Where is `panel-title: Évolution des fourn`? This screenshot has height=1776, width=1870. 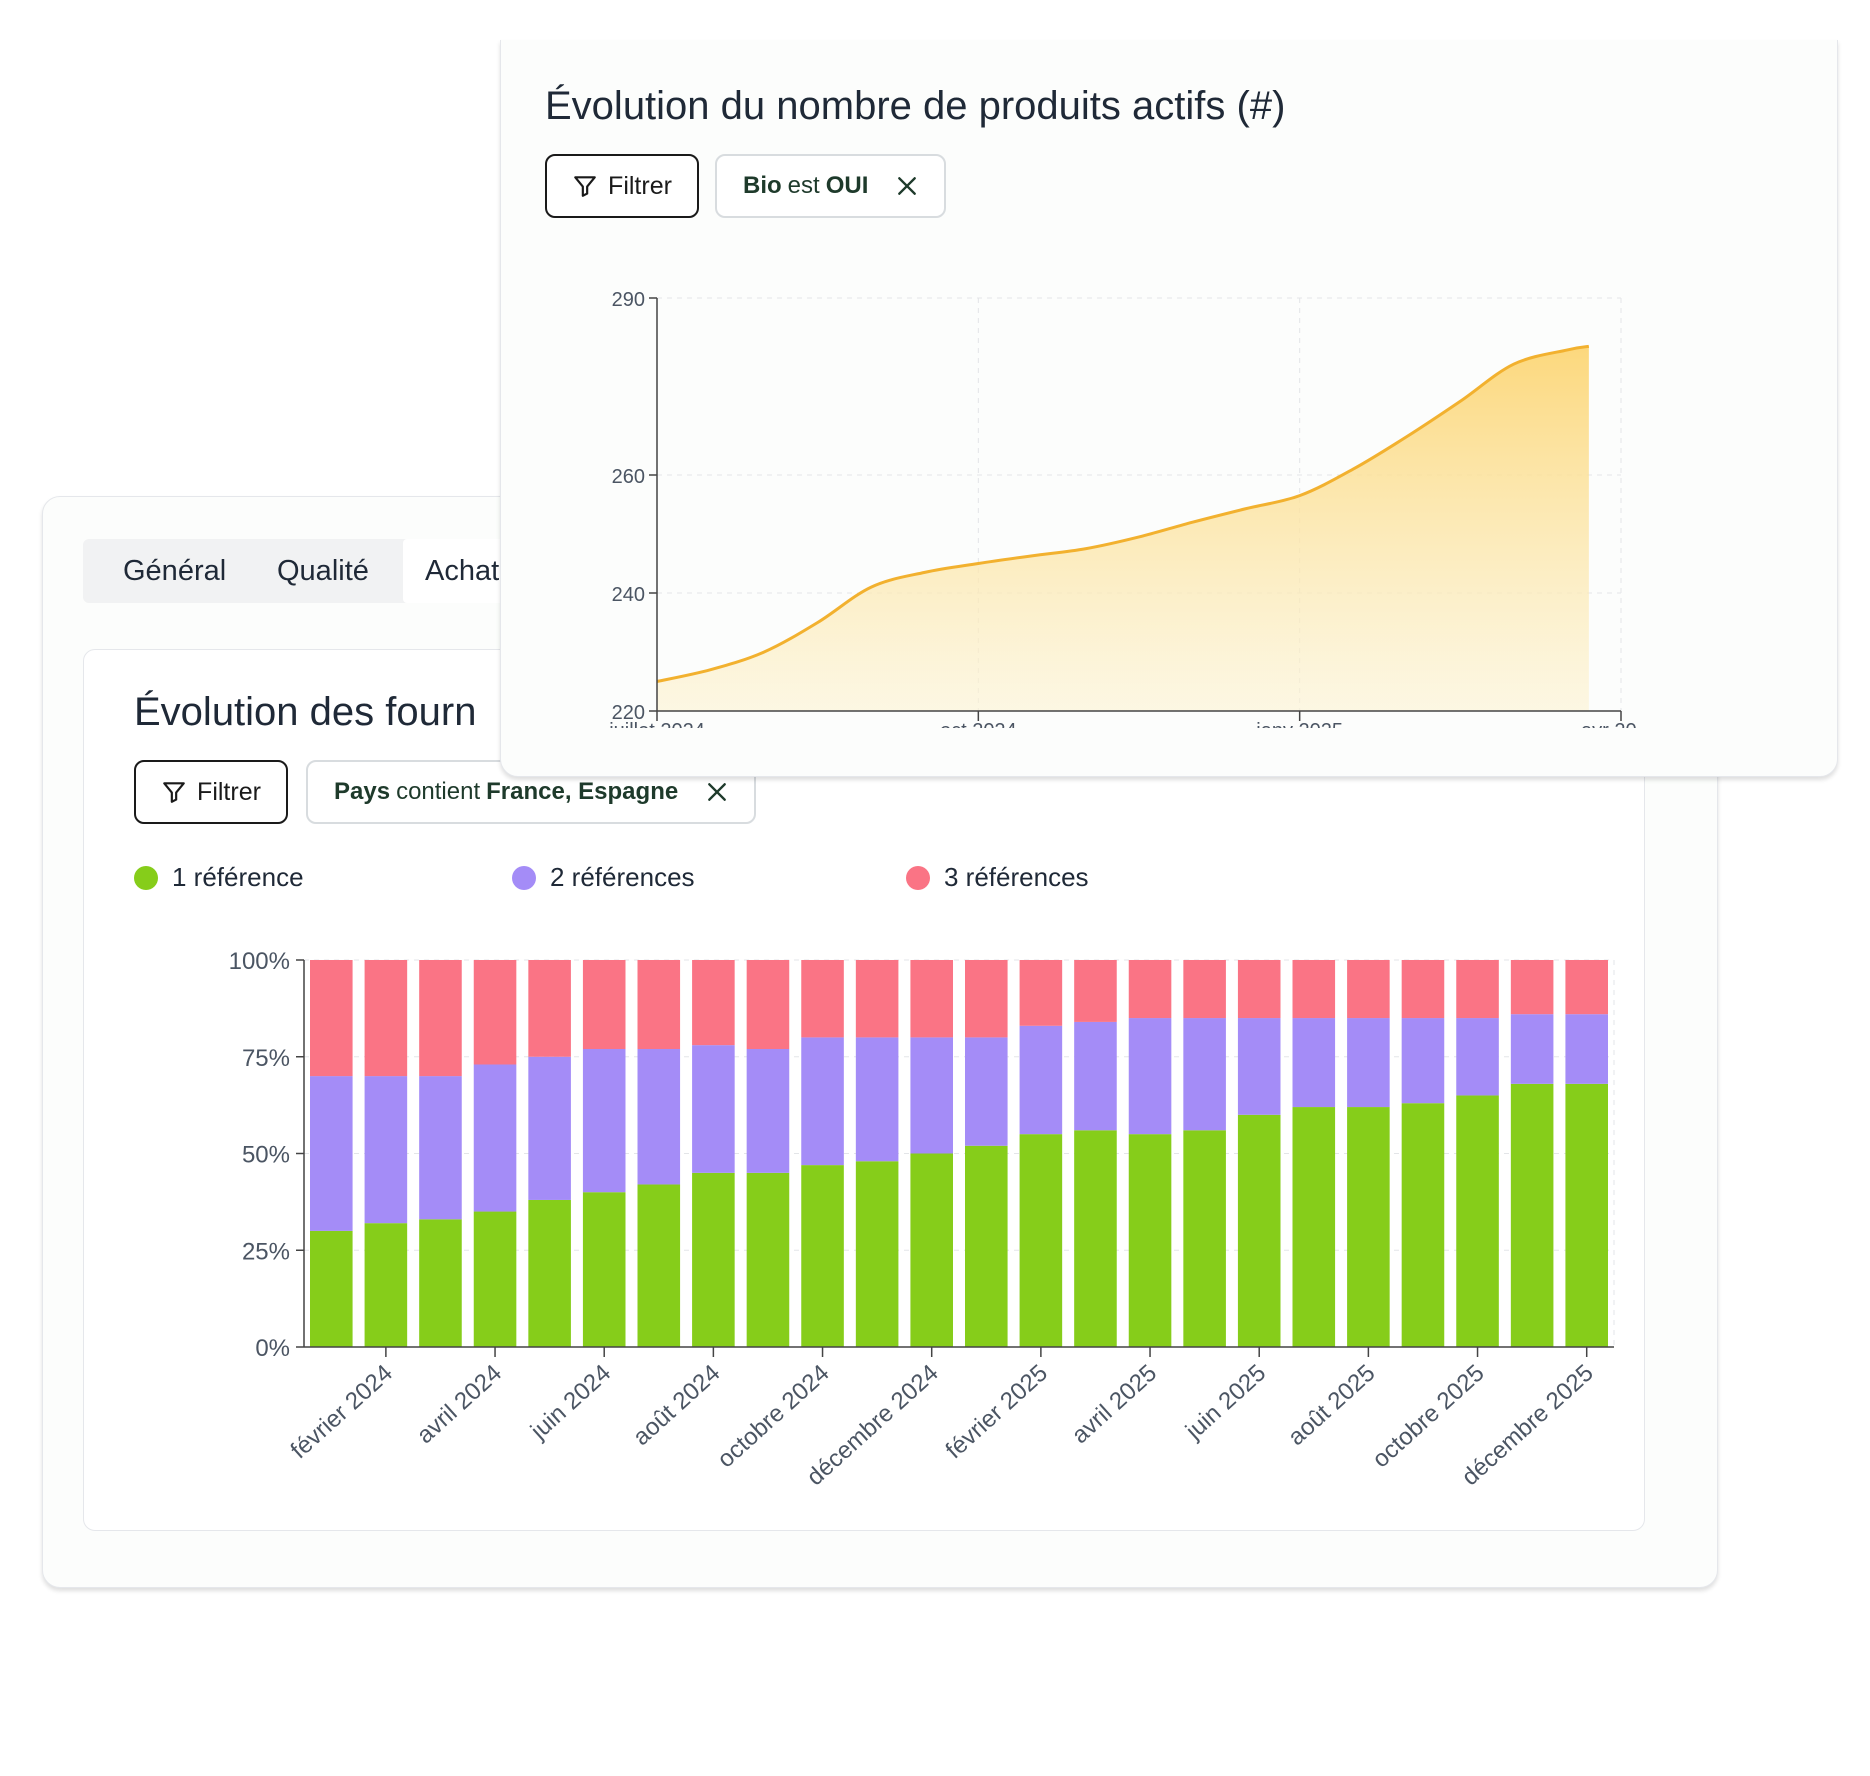 panel-title: Évolution des fourn is located at coordinates (305, 712).